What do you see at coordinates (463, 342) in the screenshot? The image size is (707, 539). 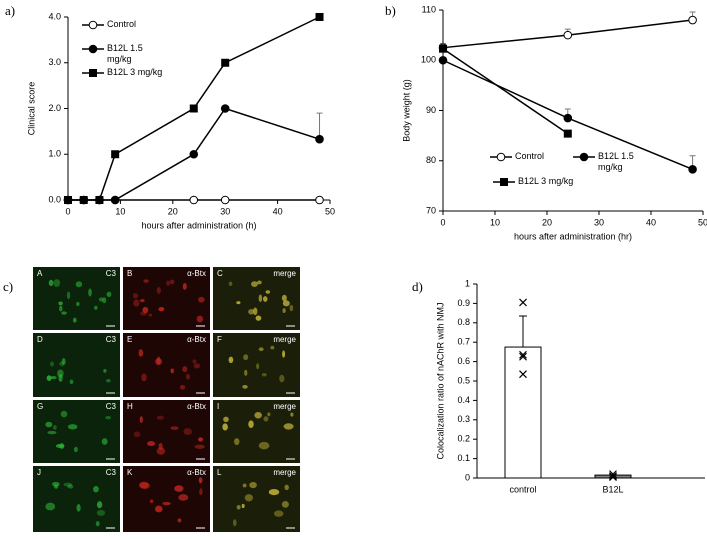 I see `y-tick-label: 0.7` at bounding box center [463, 342].